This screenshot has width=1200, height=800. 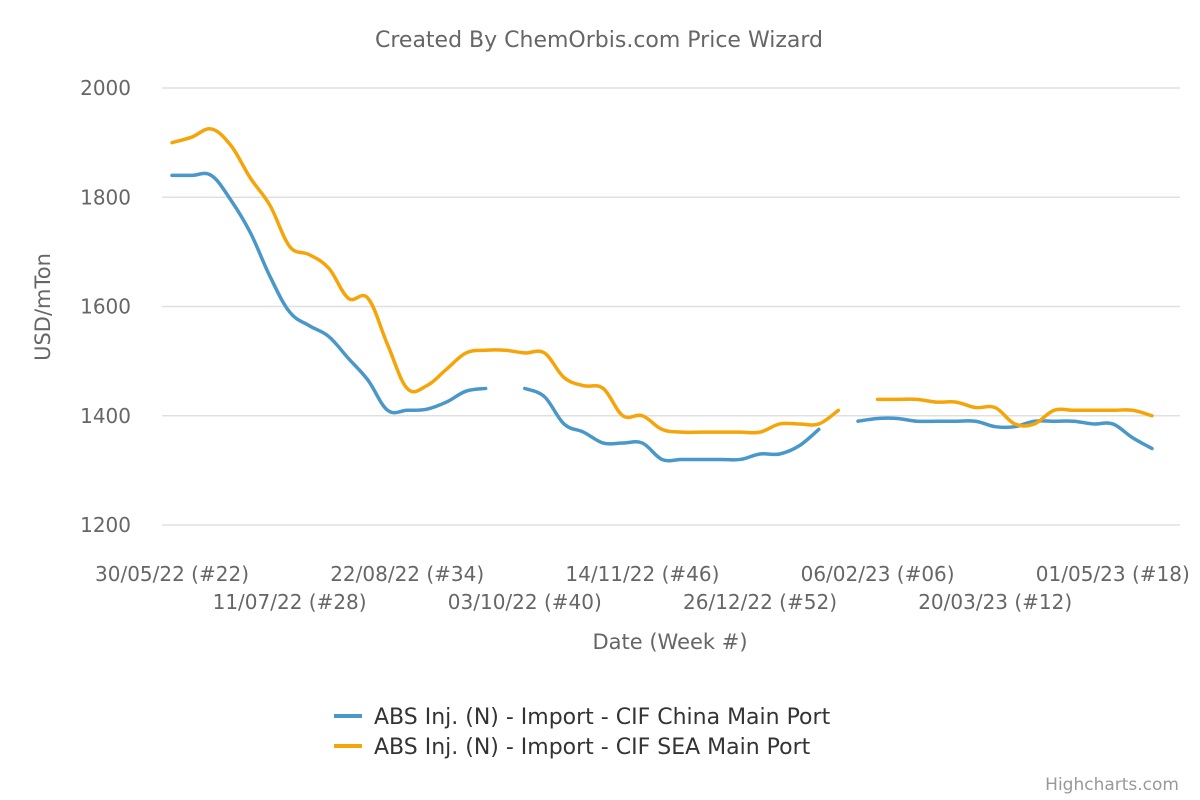 I want to click on x-tick-label: 03/10/22 (#40), so click(x=525, y=602).